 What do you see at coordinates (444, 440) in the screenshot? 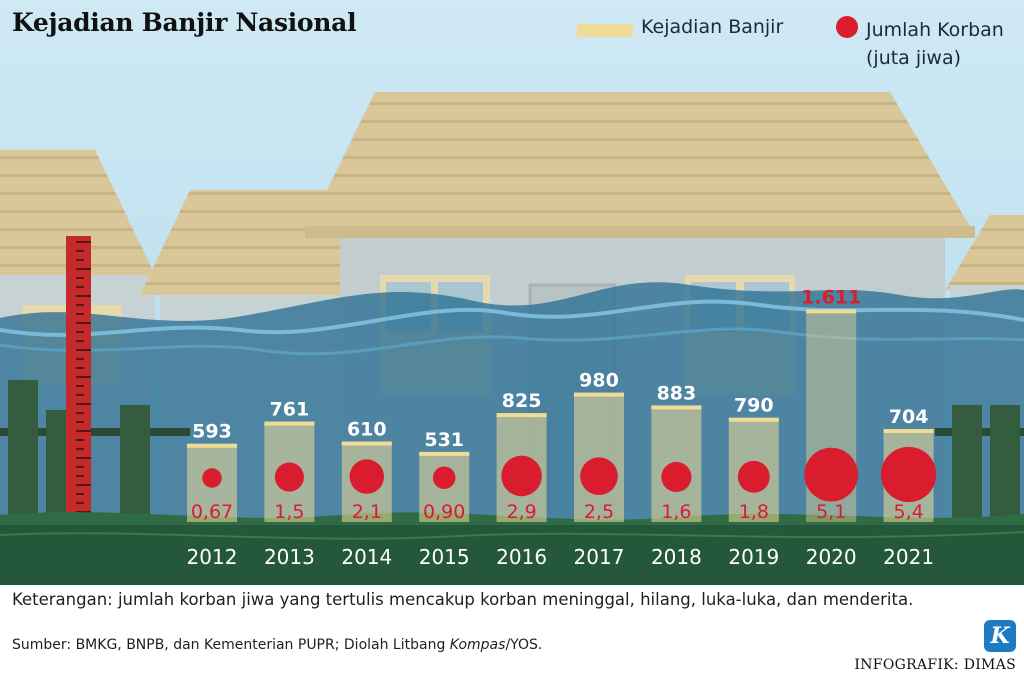
I see `bar-value-label-2015: 531` at bounding box center [444, 440].